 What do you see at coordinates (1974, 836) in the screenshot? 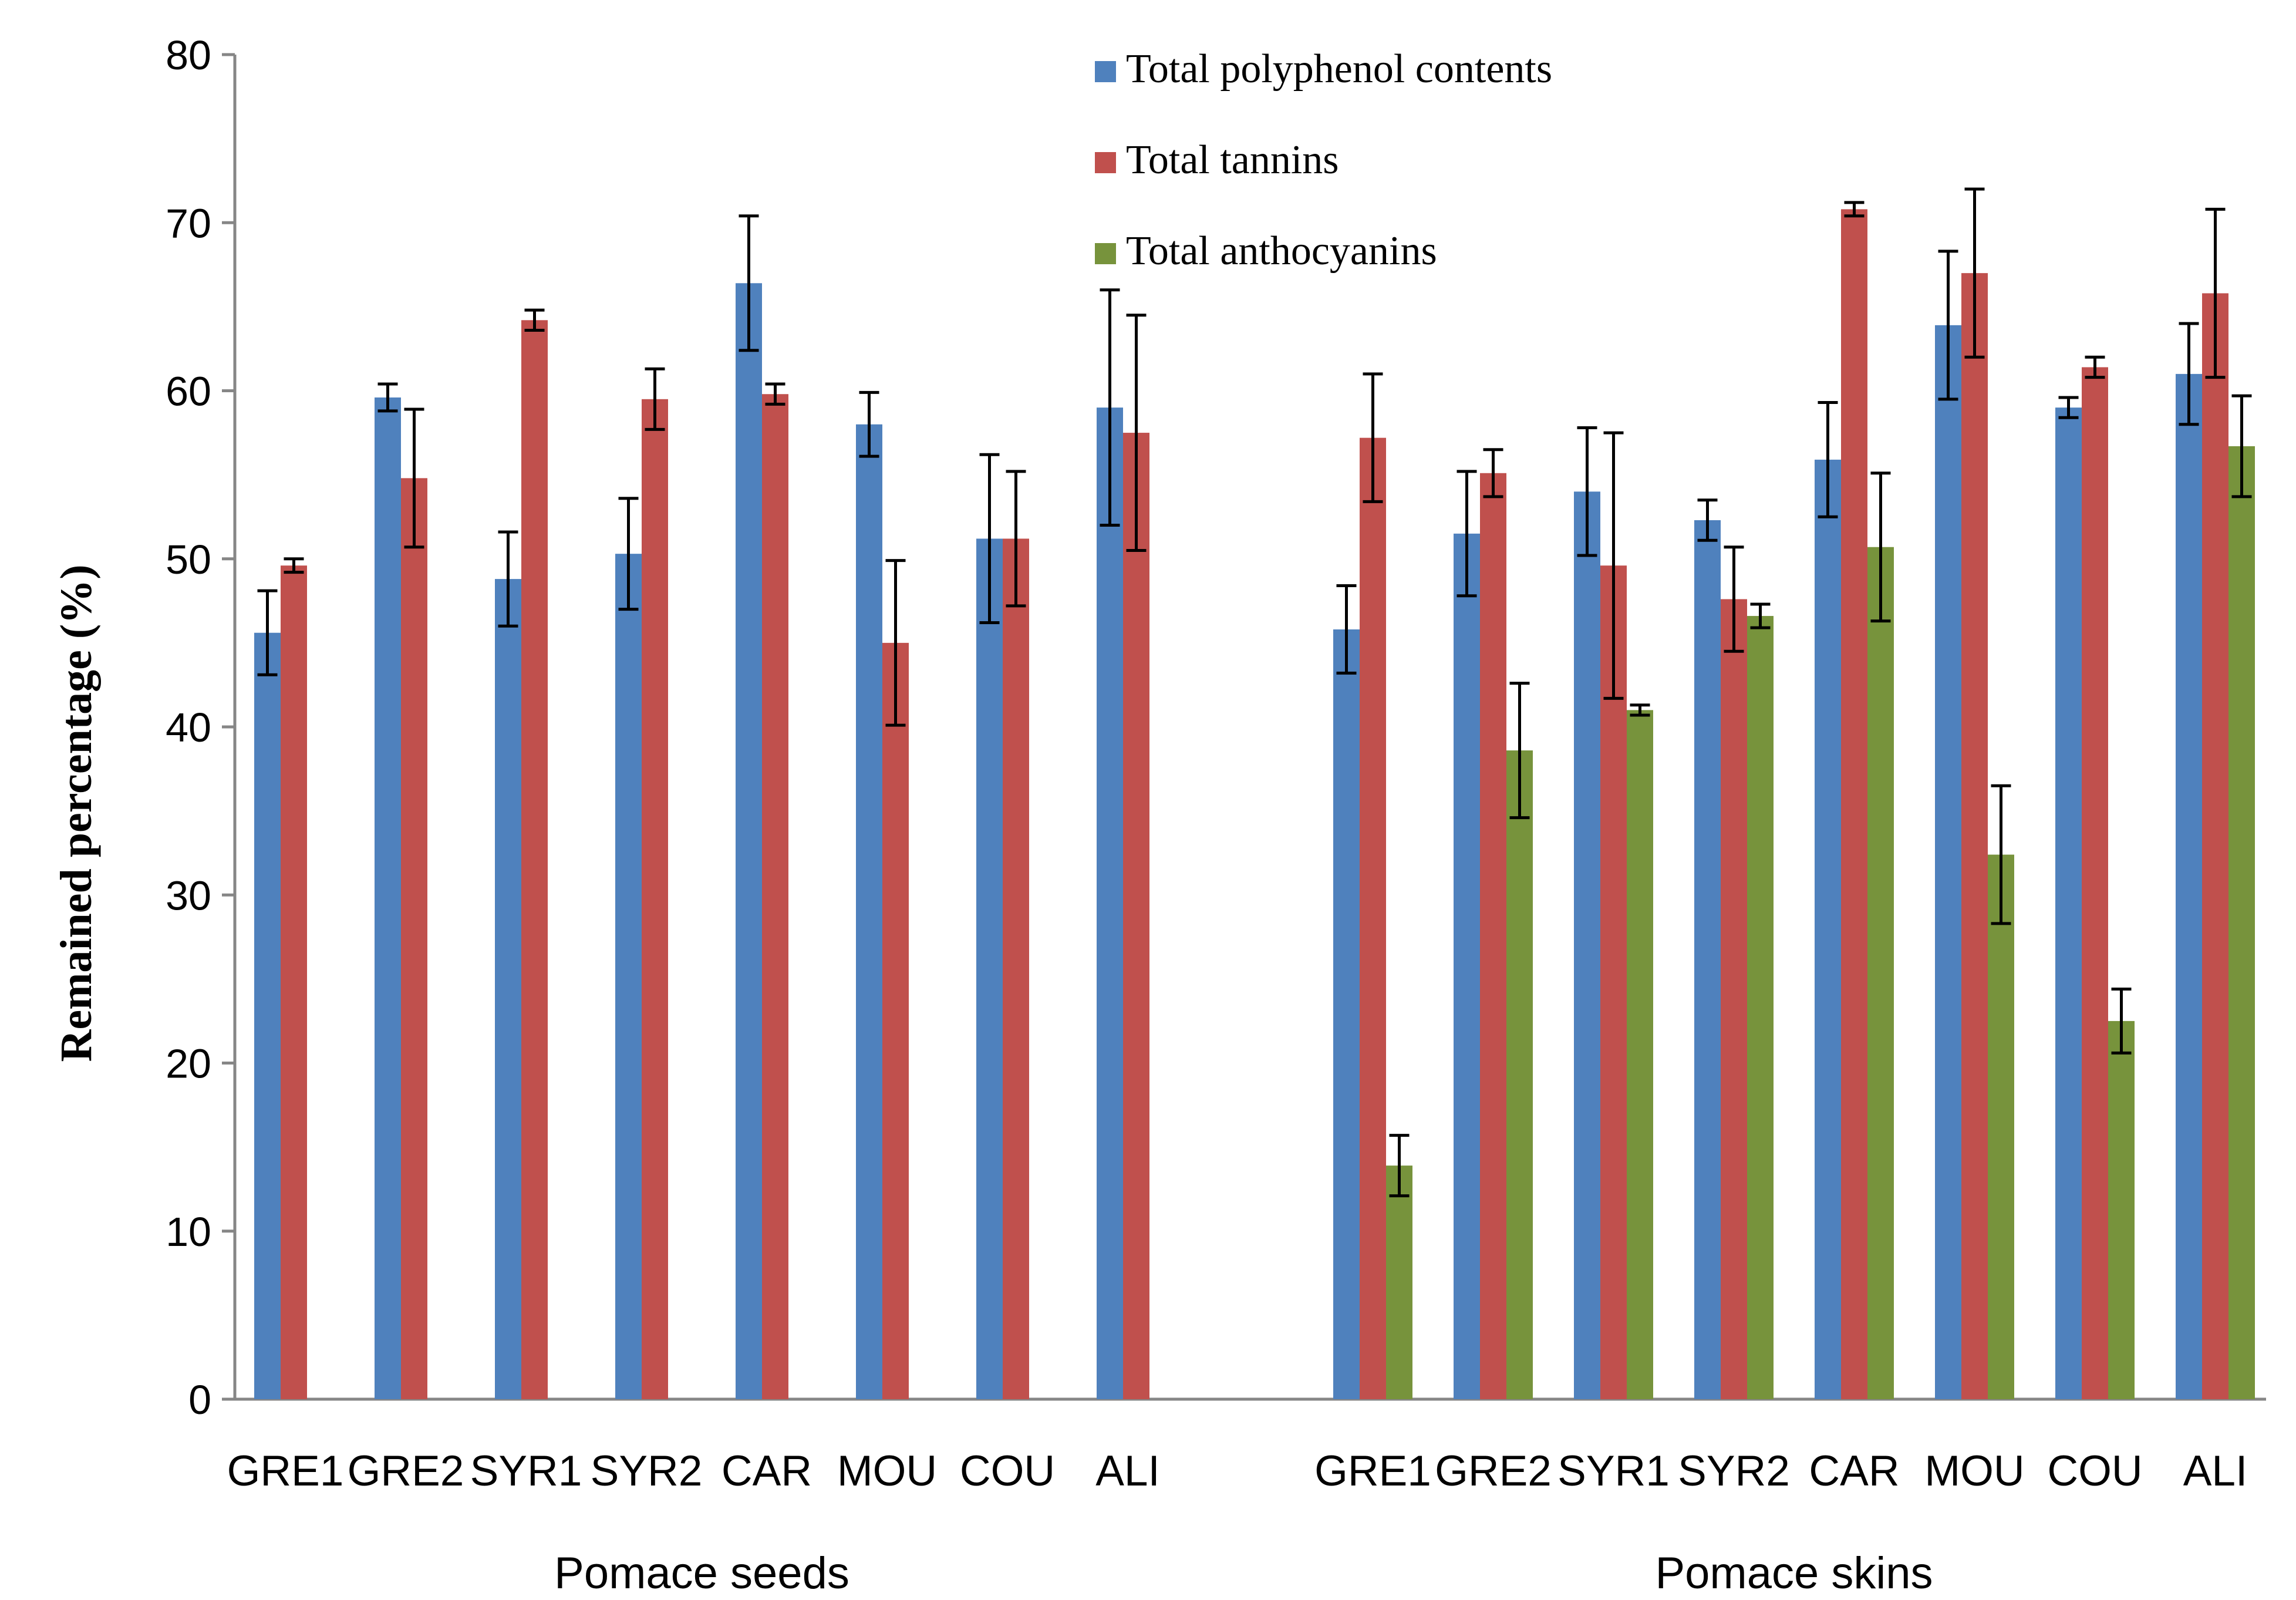
I see `bar-tannins-mou-skins` at bounding box center [1974, 836].